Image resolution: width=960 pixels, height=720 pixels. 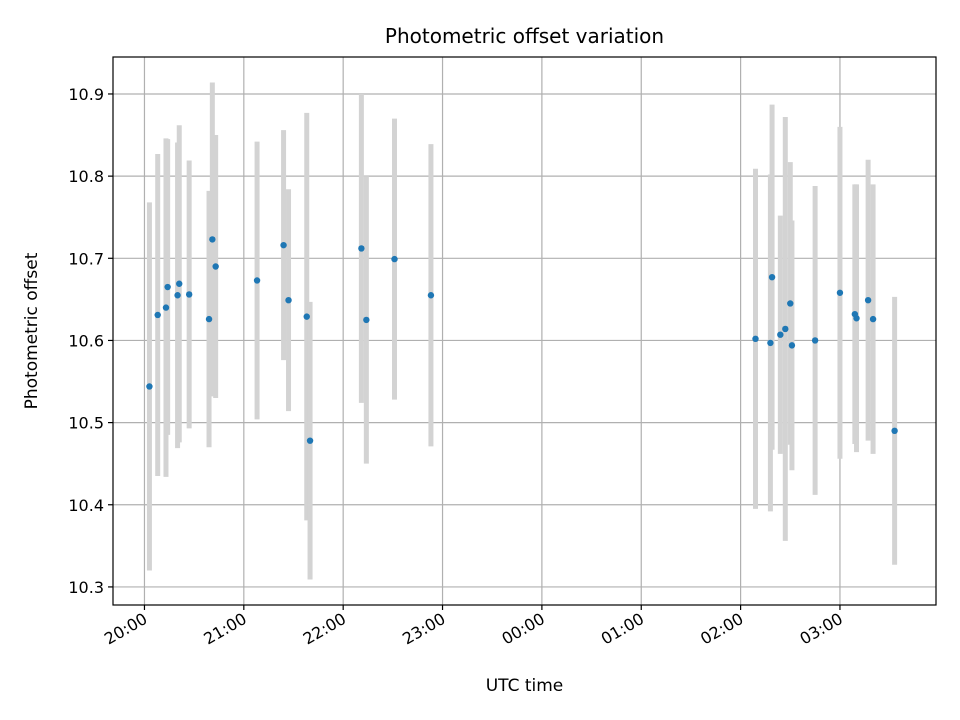 What do you see at coordinates (32, 330) in the screenshot?
I see `y-axis-label: Photometric offset` at bounding box center [32, 330].